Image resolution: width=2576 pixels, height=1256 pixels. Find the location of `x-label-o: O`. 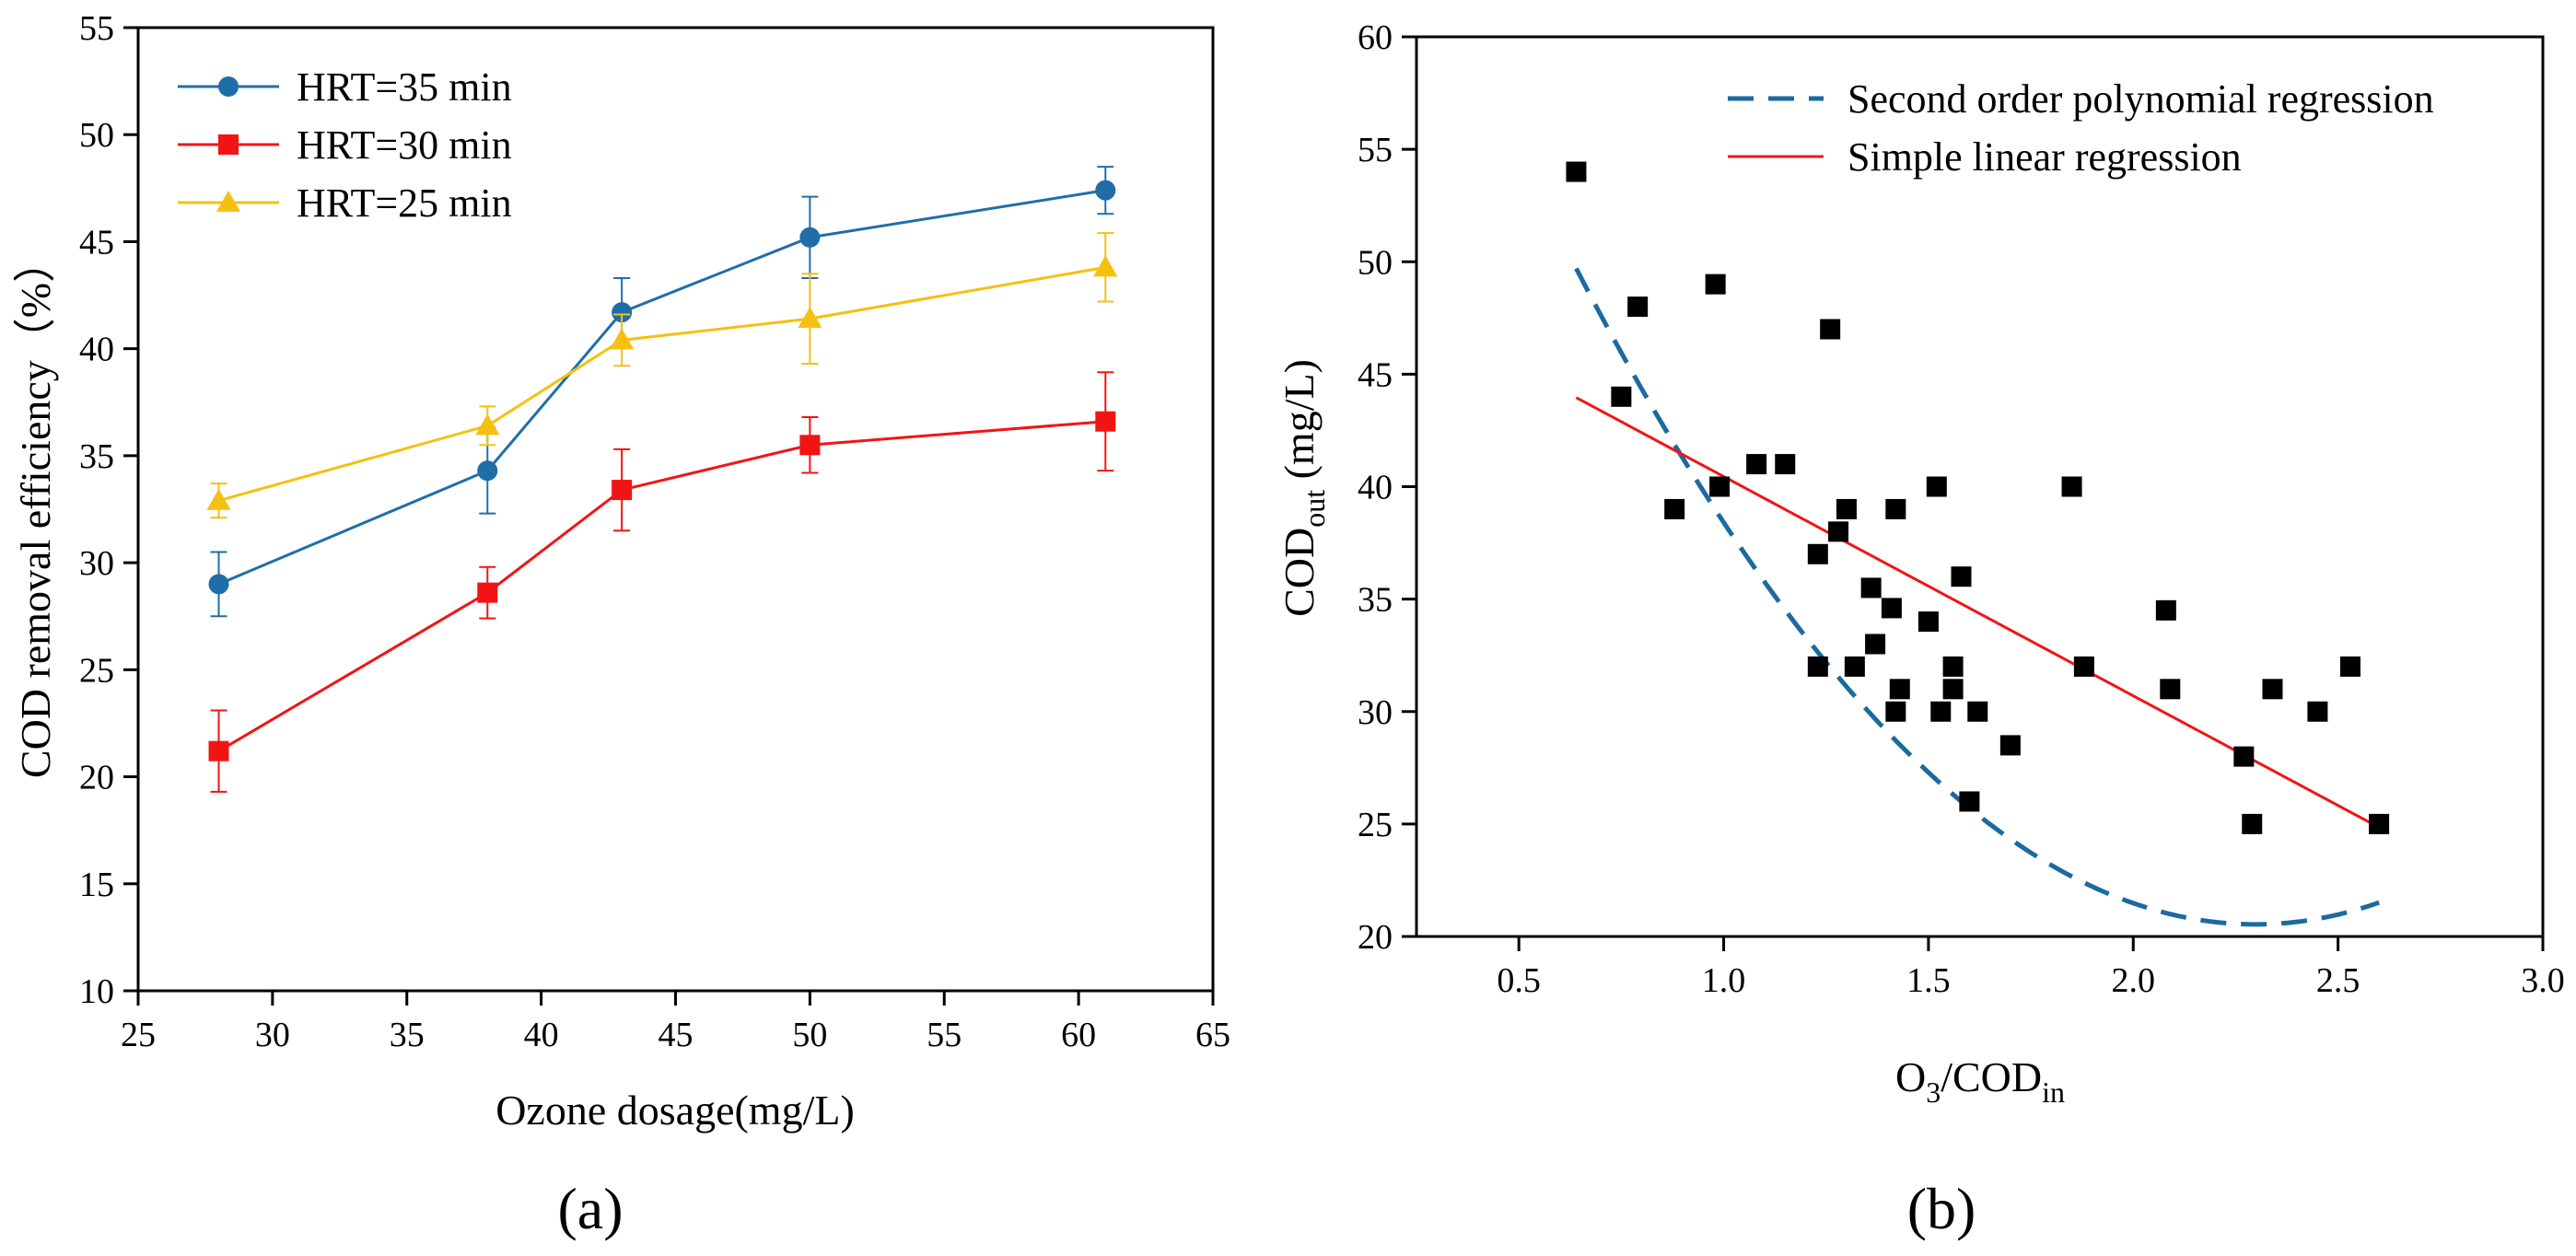

x-label-o: O is located at coordinates (1910, 1076).